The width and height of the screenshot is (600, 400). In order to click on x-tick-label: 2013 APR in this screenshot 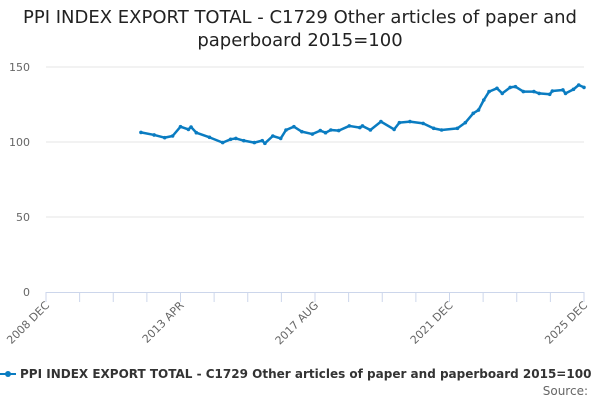, I will do `click(163, 322)`.